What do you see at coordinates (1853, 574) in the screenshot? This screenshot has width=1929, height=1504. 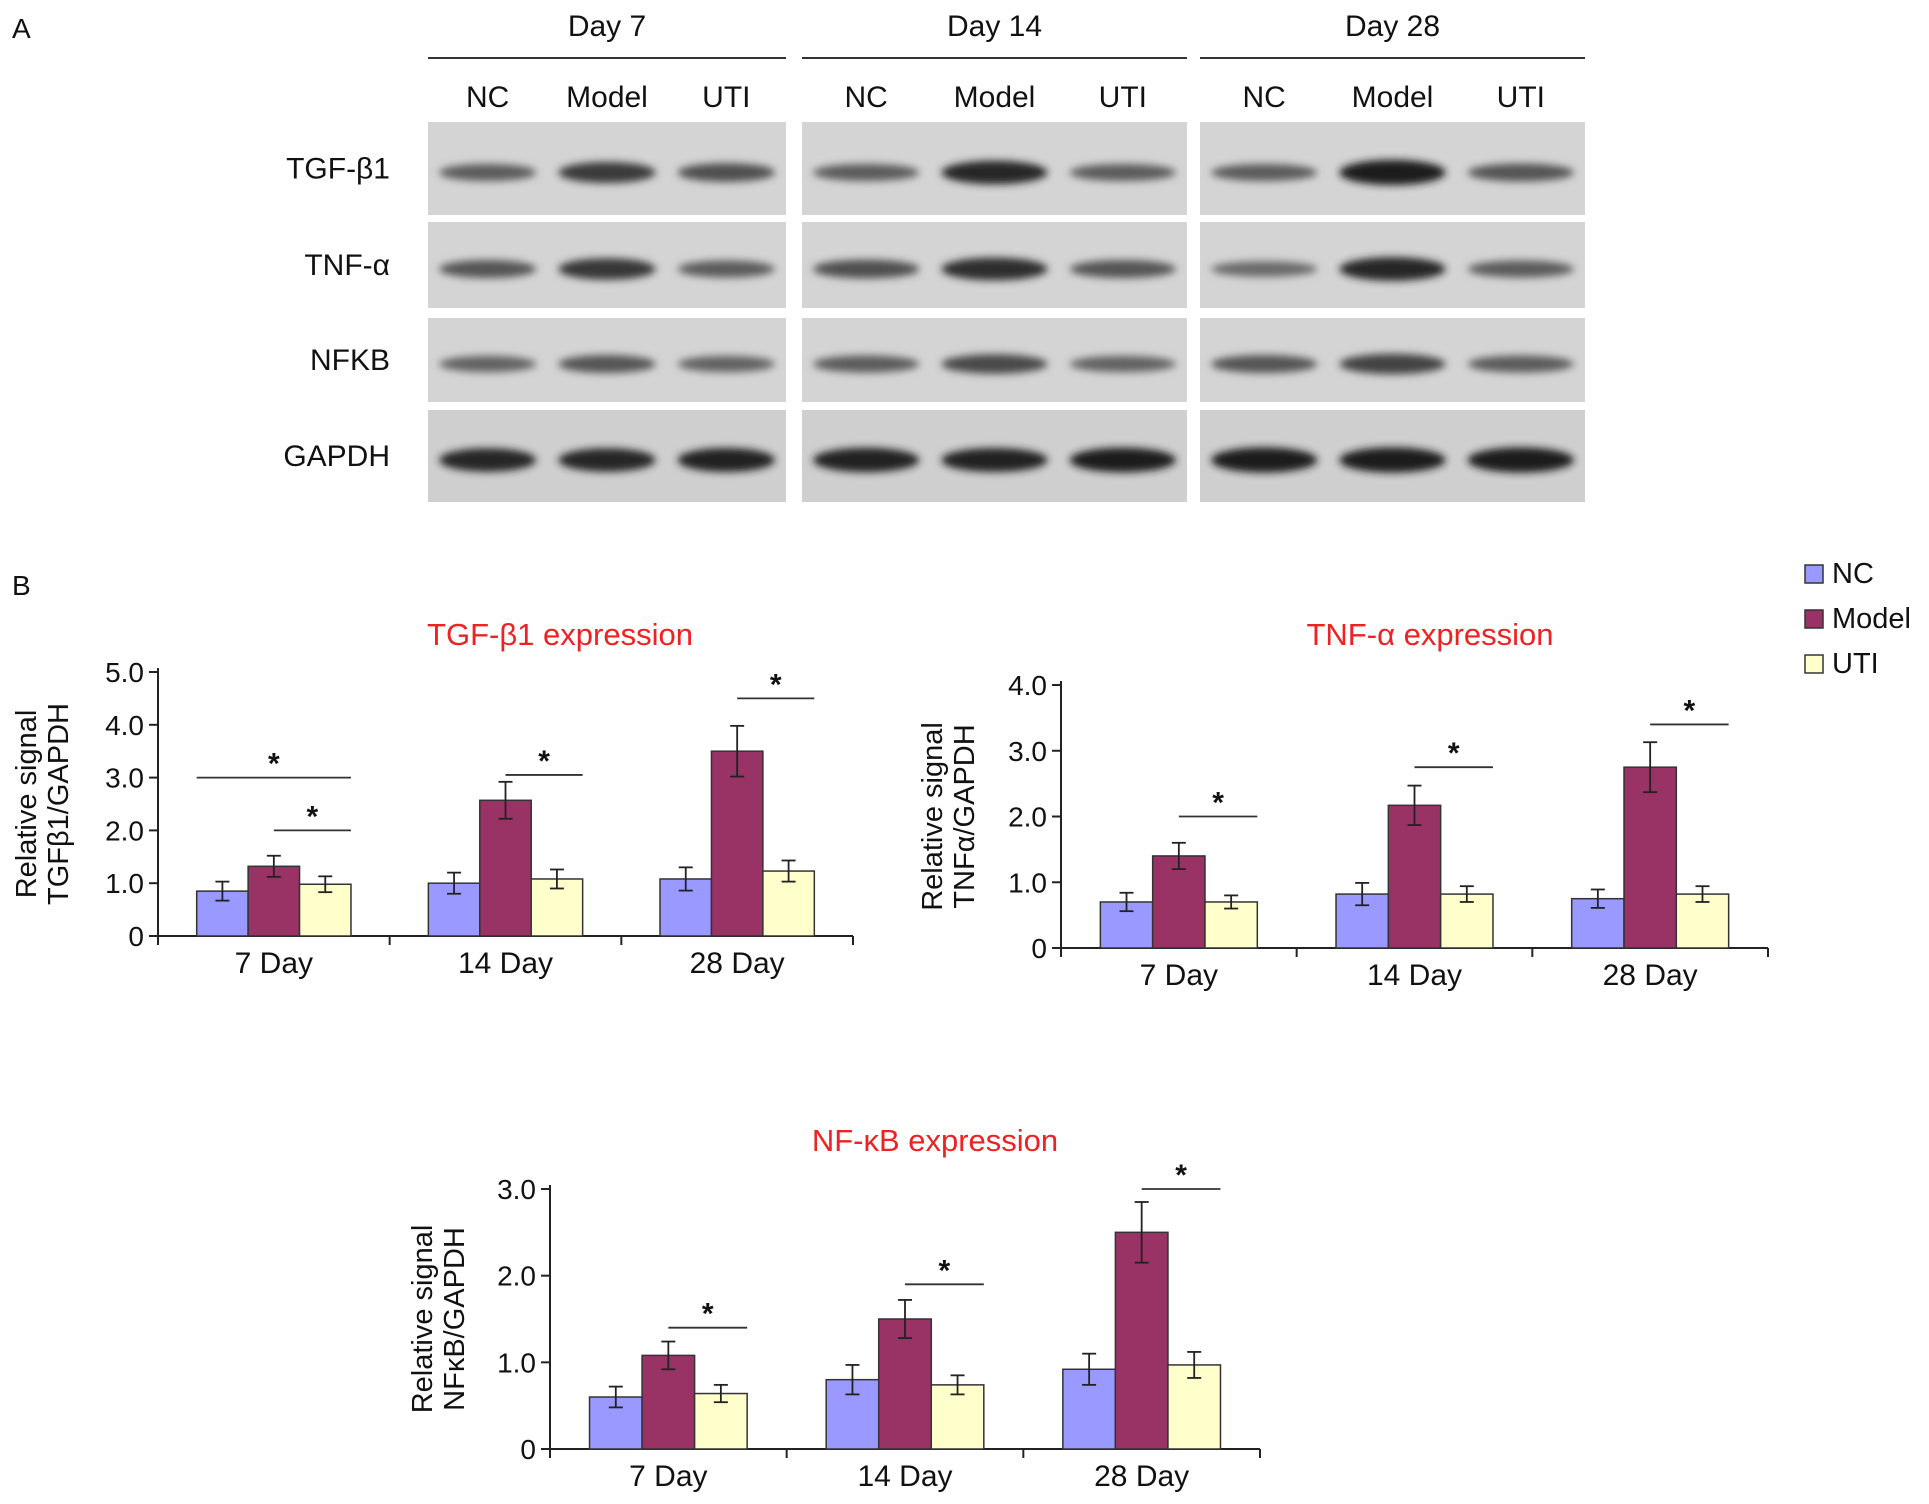 I see `legend-label: NC` at bounding box center [1853, 574].